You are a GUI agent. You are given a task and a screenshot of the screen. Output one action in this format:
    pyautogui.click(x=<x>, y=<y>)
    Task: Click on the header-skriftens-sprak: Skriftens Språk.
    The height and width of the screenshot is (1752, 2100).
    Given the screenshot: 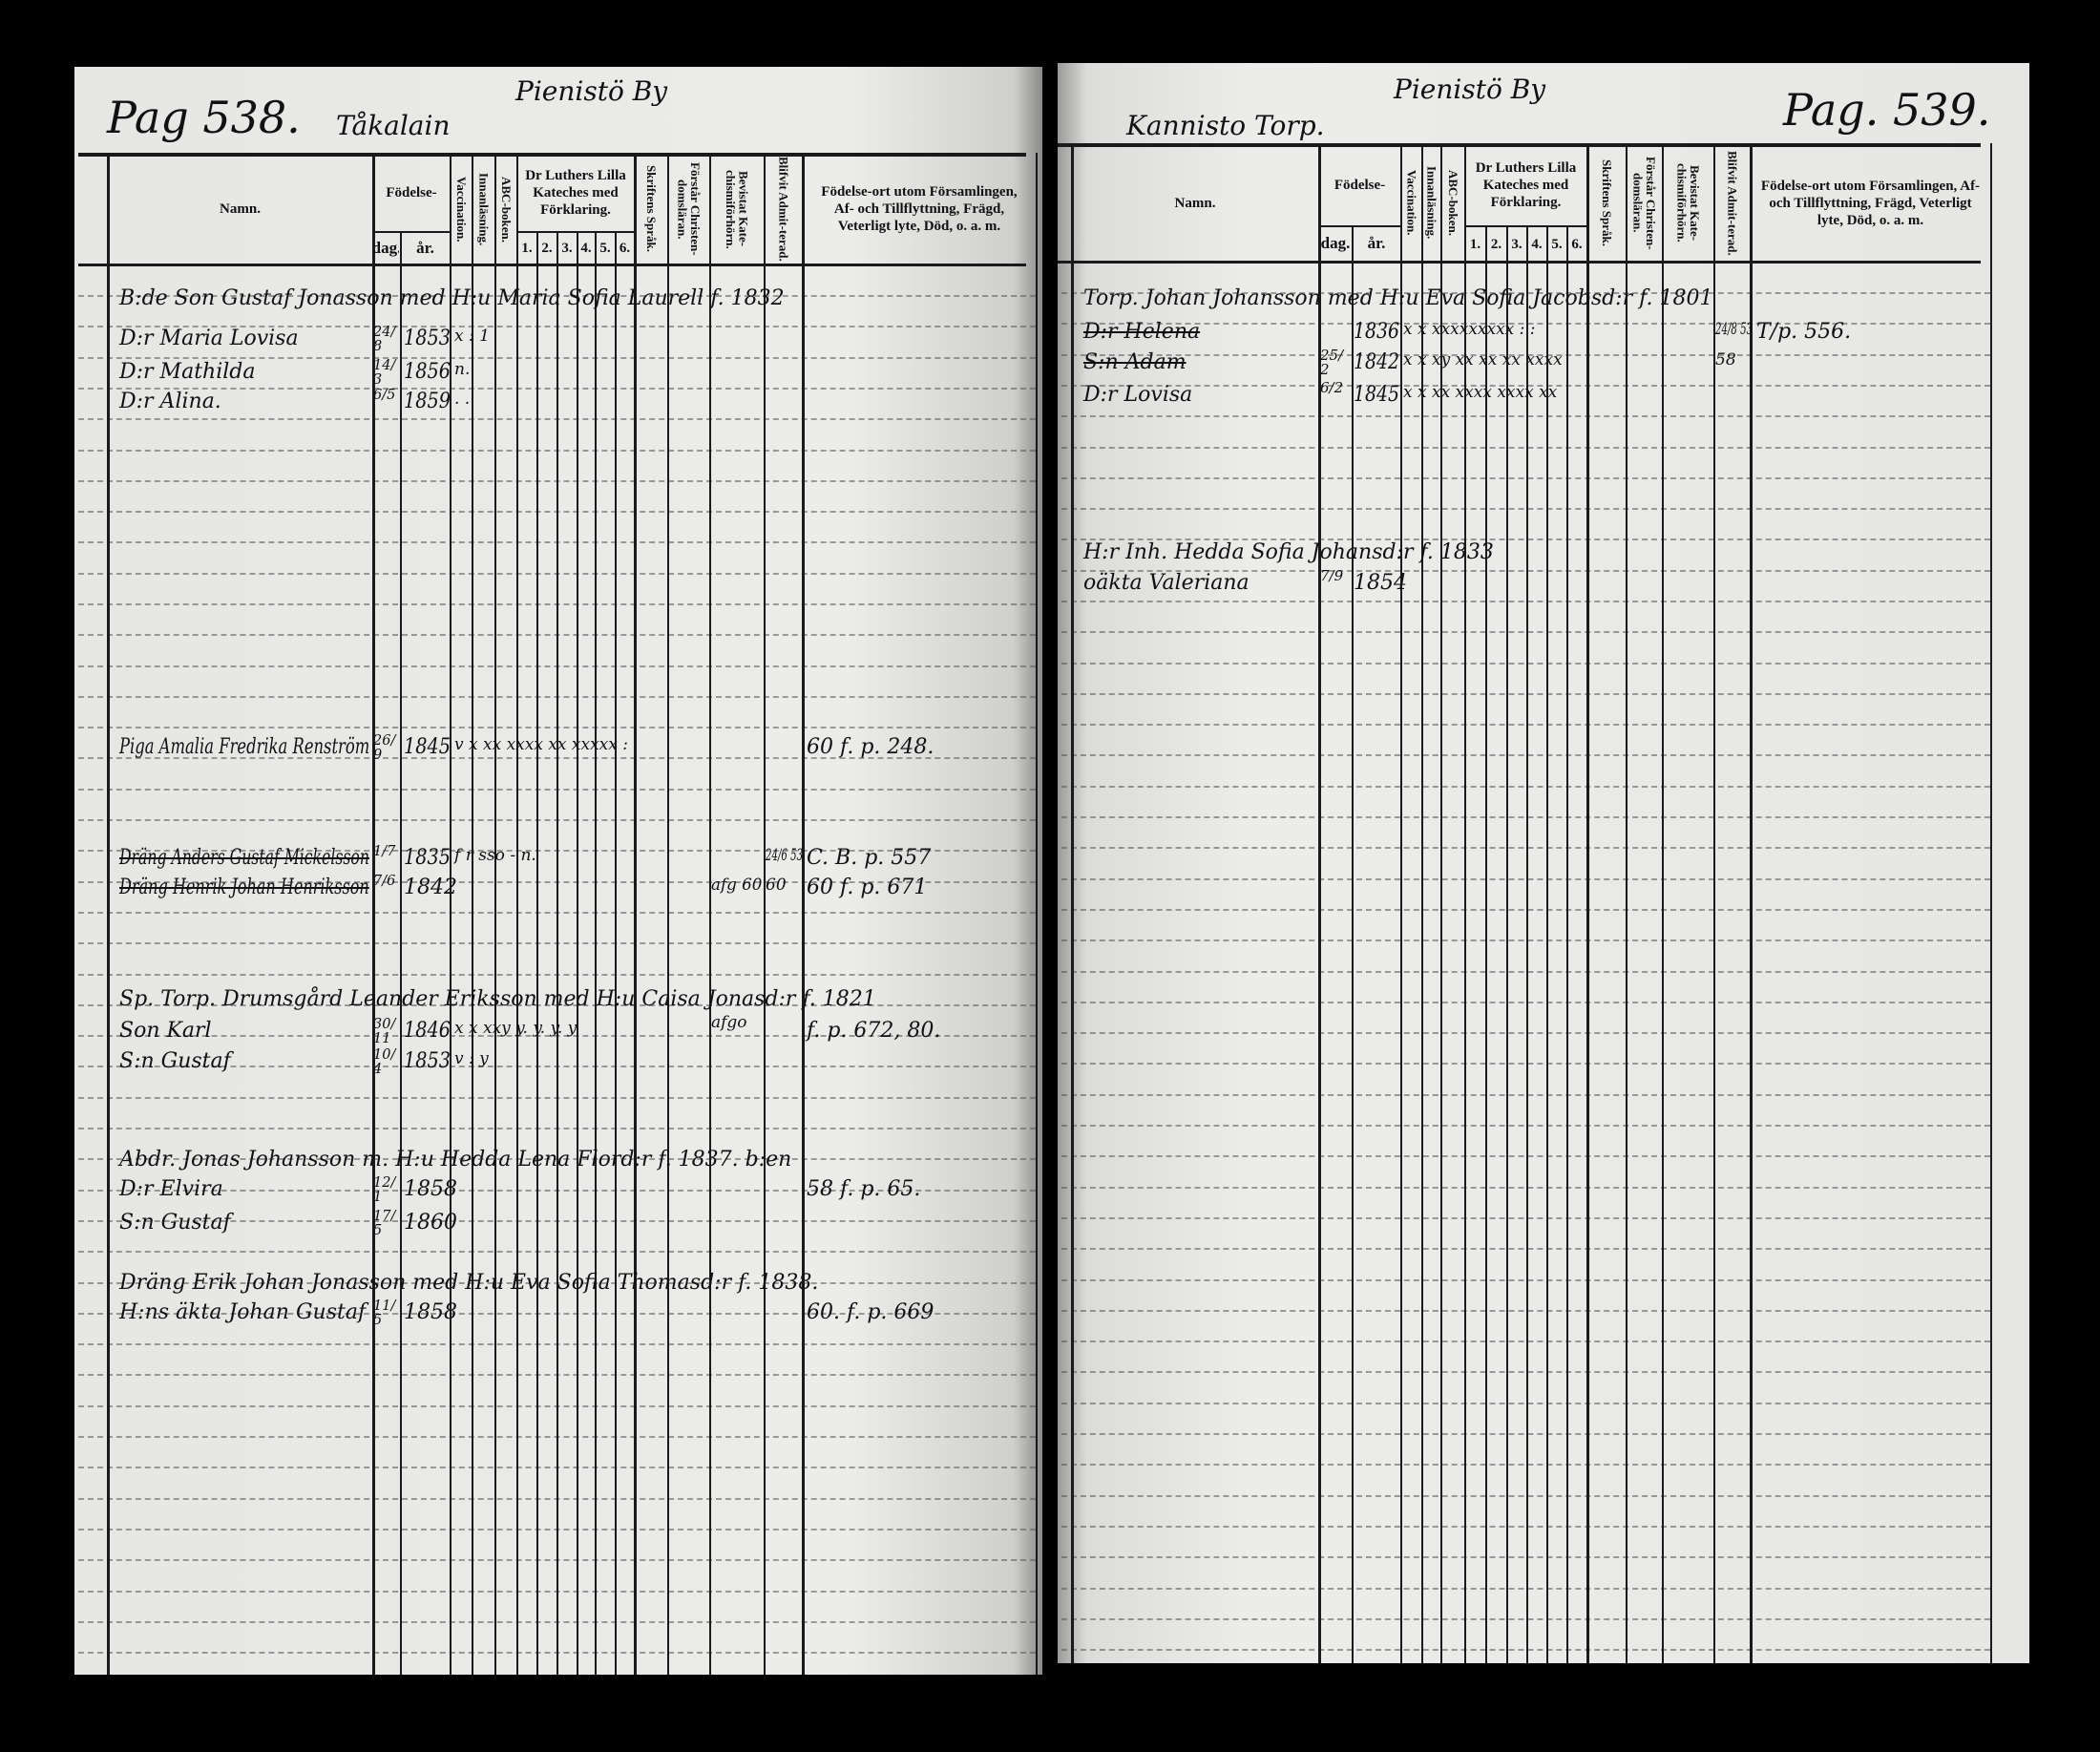 What is the action you would take?
    pyautogui.click(x=651, y=209)
    